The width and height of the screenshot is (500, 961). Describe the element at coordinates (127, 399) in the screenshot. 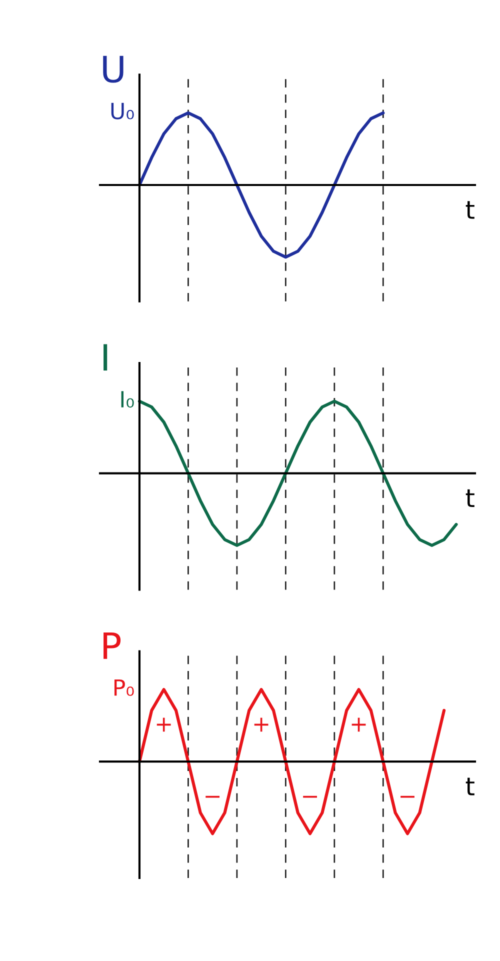

I see `annotation: I₀` at that location.